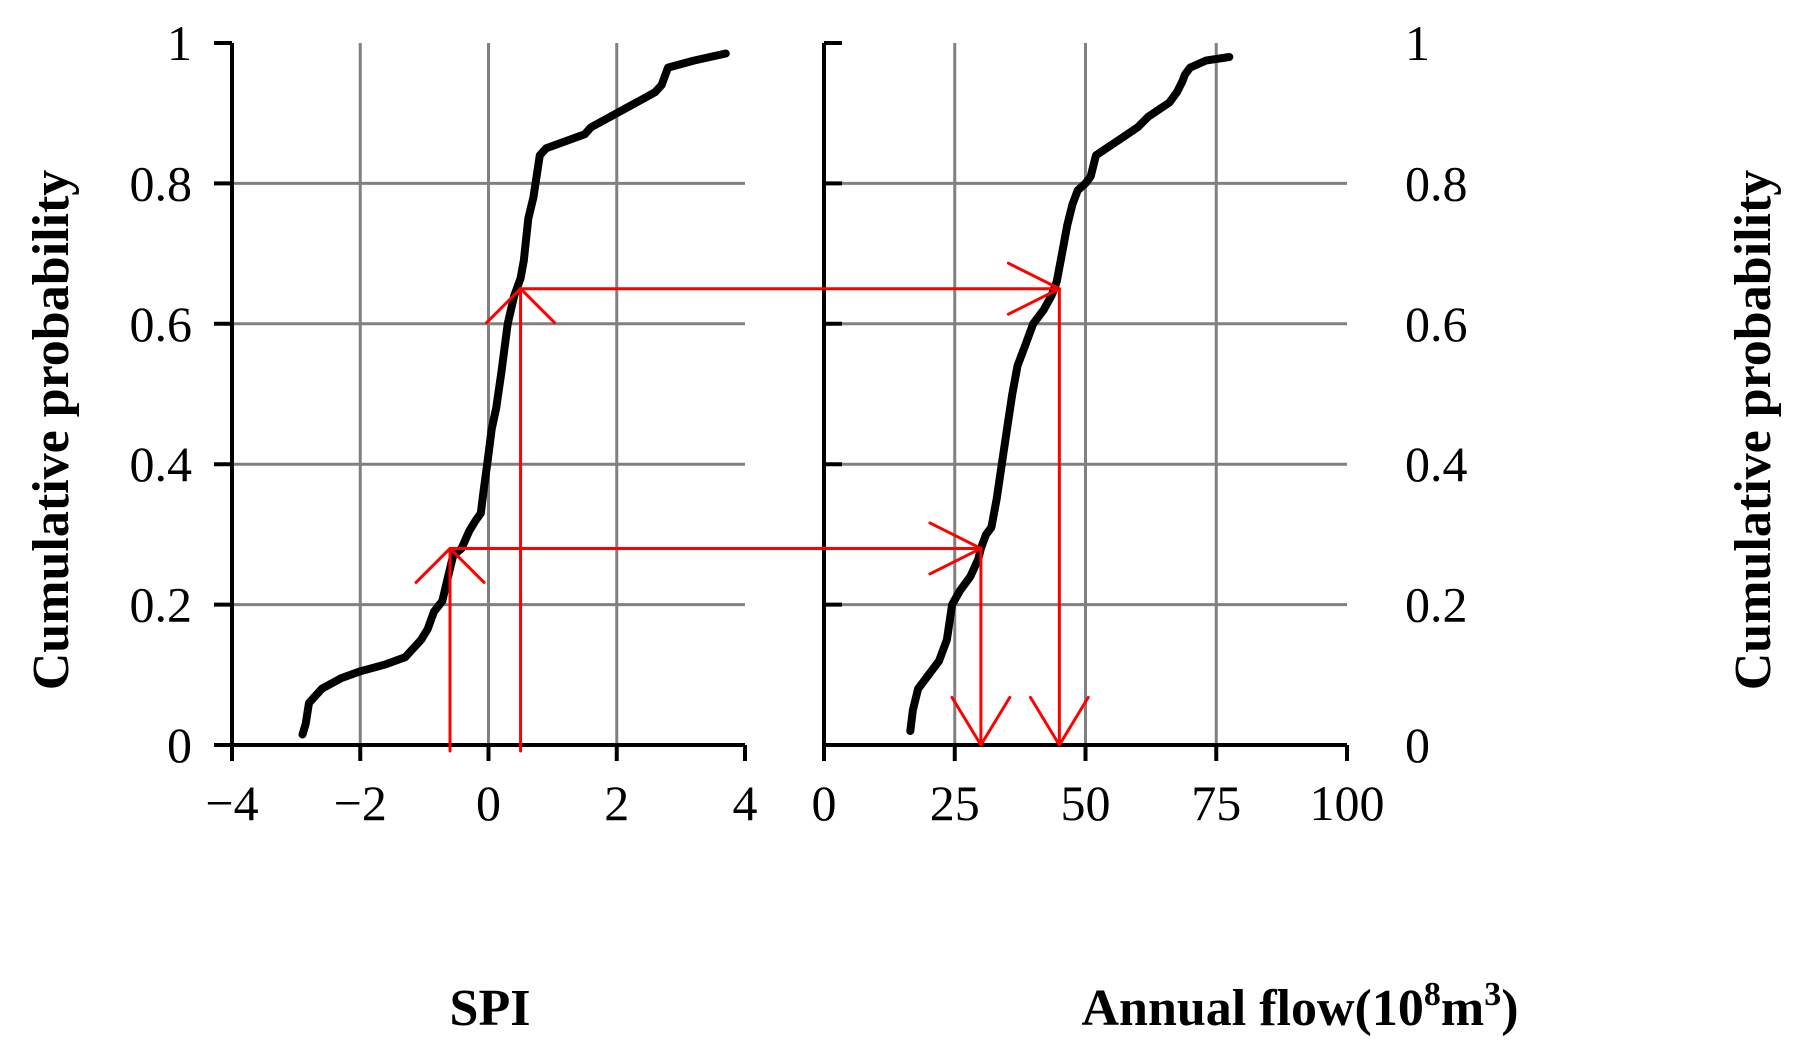 The width and height of the screenshot is (1804, 1055). Describe the element at coordinates (1432, 994) in the screenshot. I see `flow-title-sup1: 8` at that location.